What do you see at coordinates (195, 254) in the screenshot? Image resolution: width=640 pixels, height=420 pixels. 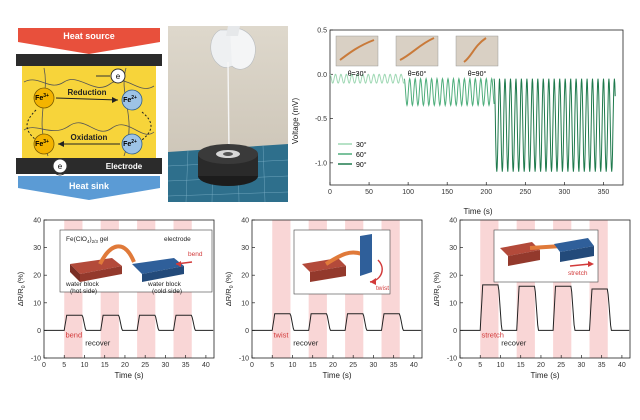 I see `inset-bend-label: bend` at bounding box center [195, 254].